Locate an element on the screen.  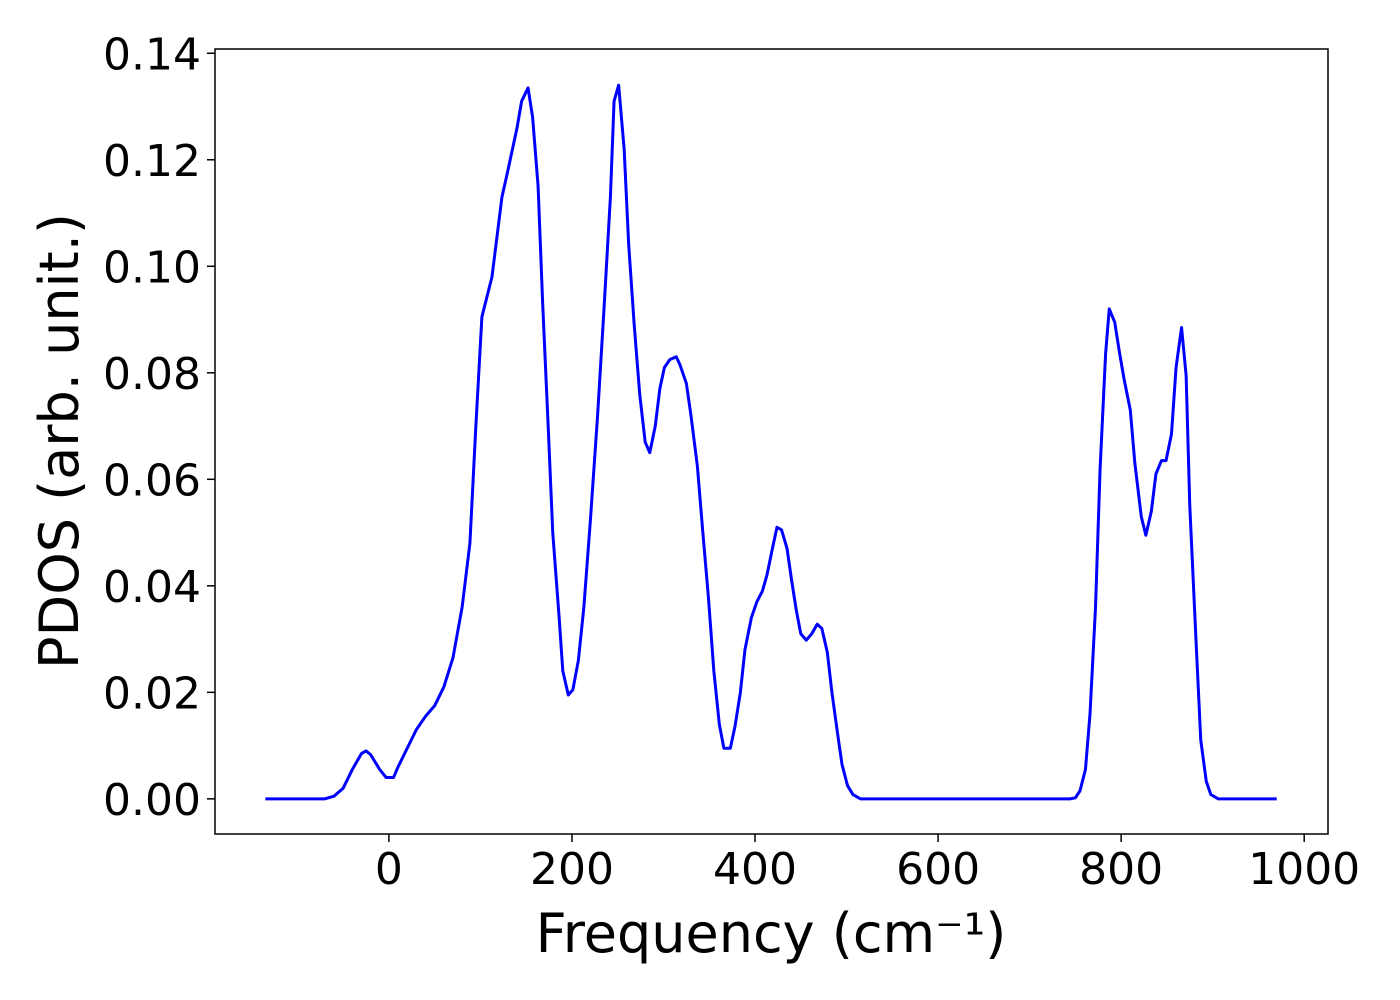
y-tick-label: 0.08 is located at coordinates (152, 374).